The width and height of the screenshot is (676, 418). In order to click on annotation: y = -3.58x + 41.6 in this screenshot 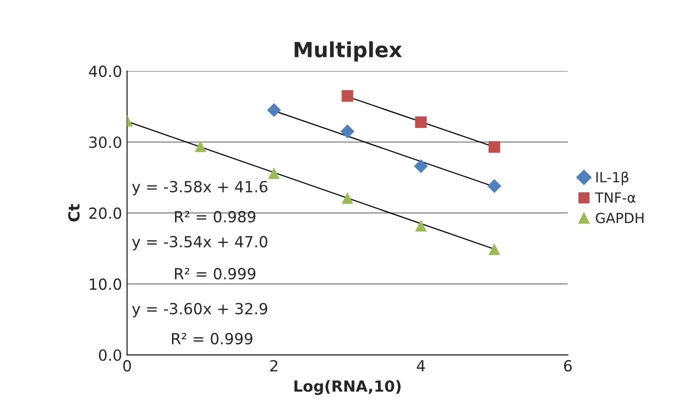, I will do `click(200, 188)`.